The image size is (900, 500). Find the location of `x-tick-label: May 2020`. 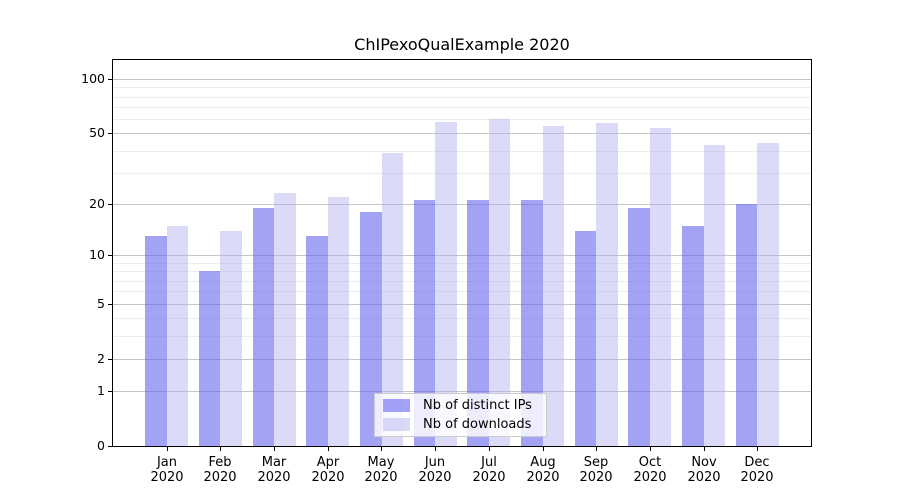

x-tick-label: May 2020 is located at coordinates (381, 470).